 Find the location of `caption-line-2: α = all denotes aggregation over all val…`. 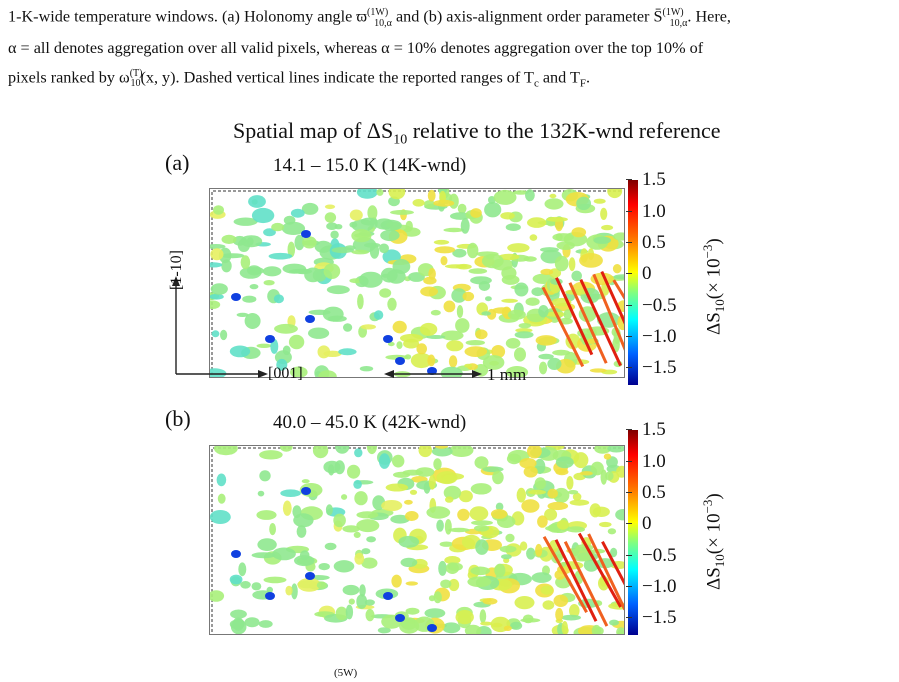

caption-line-2: α = all denotes aggregation over all val… is located at coordinates (356, 47).